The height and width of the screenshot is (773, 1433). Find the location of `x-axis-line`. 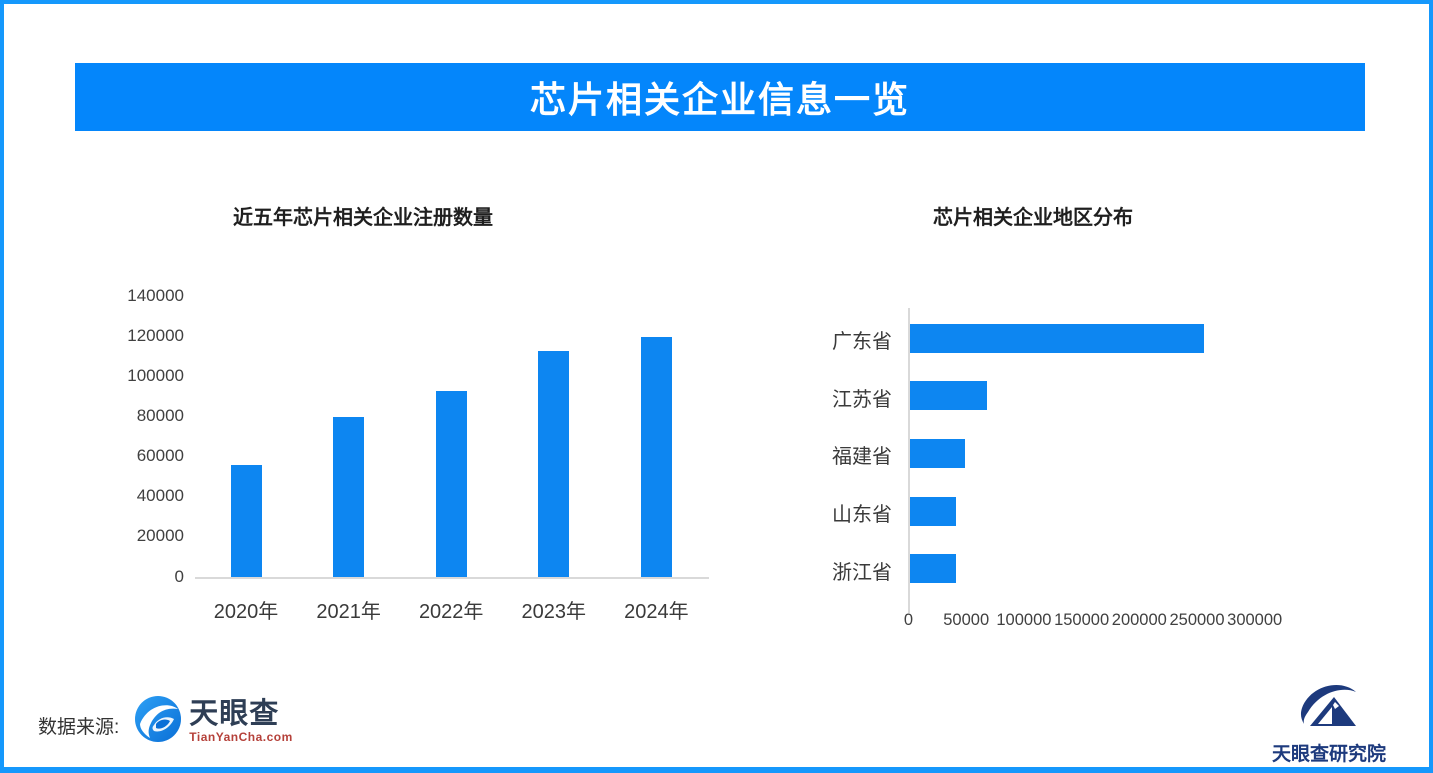

x-axis-line is located at coordinates (452, 577).